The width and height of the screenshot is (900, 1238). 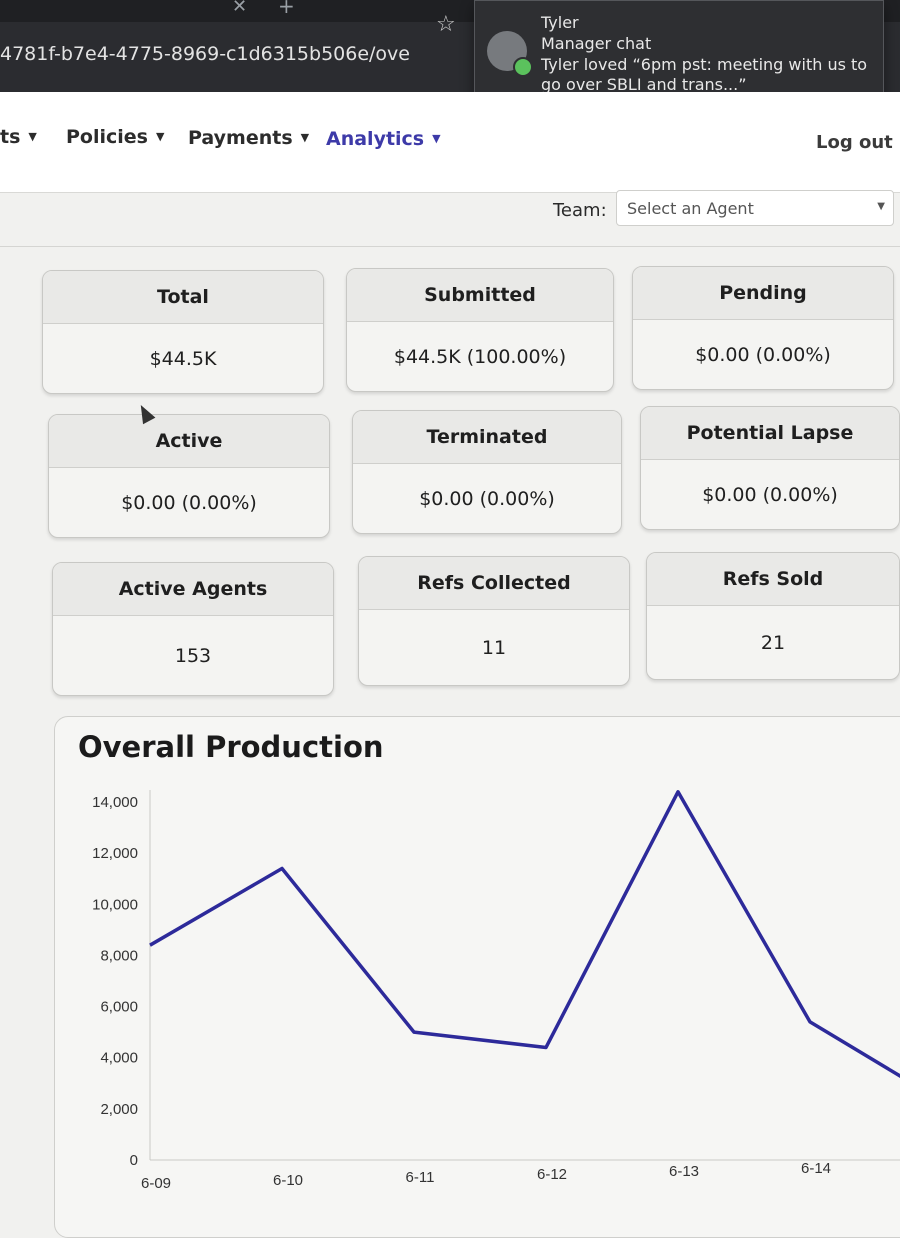 I want to click on y-tick-label: 14,000, so click(x=115, y=802).